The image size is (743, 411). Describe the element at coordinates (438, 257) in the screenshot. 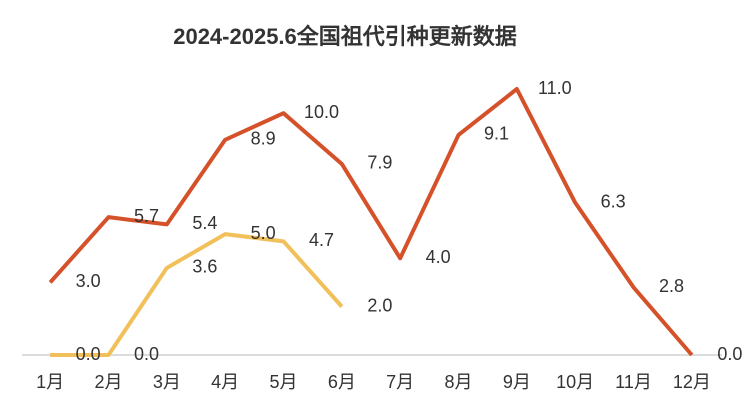

I see `data-label: 4.0` at that location.